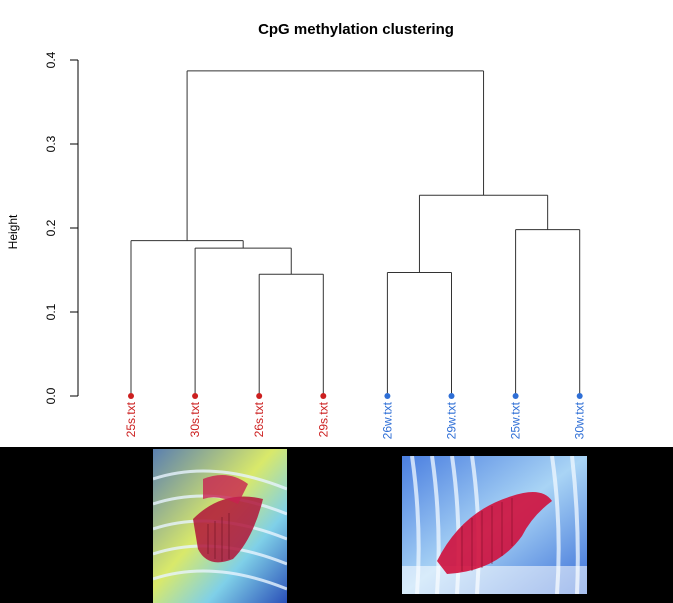 The width and height of the screenshot is (673, 603). I want to click on y-tick-label: 0.3, so click(51, 143).